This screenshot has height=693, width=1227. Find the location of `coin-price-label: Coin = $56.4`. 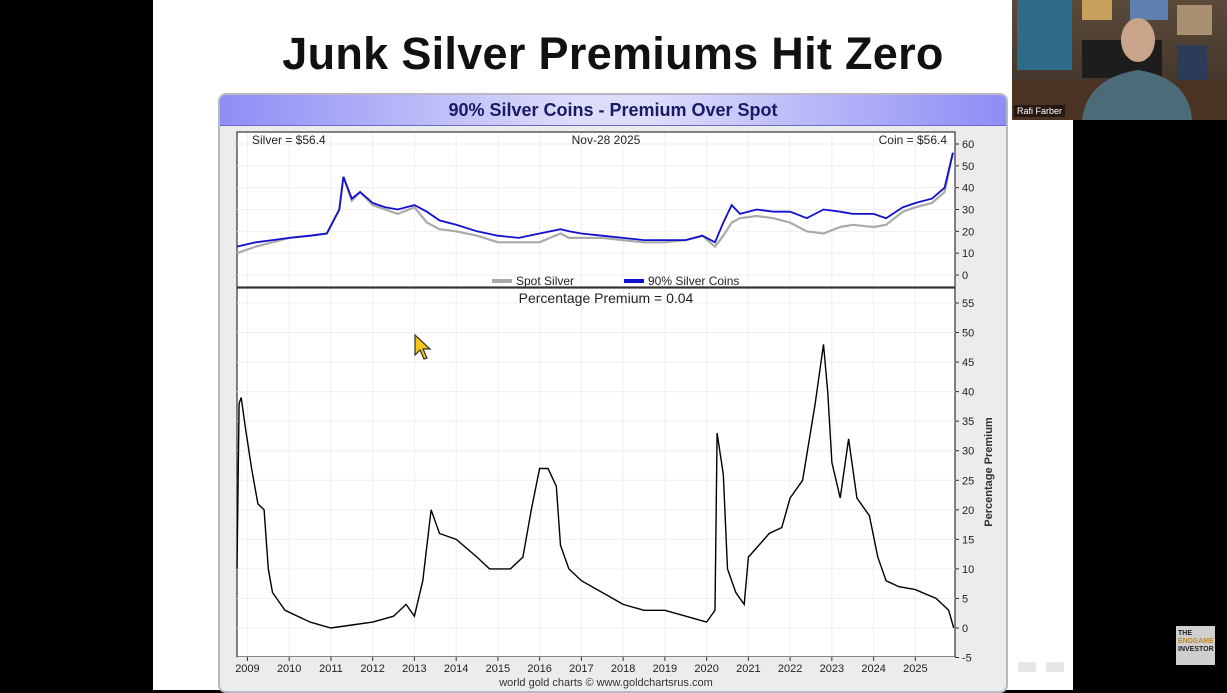

coin-price-label: Coin = $56.4 is located at coordinates (913, 140).